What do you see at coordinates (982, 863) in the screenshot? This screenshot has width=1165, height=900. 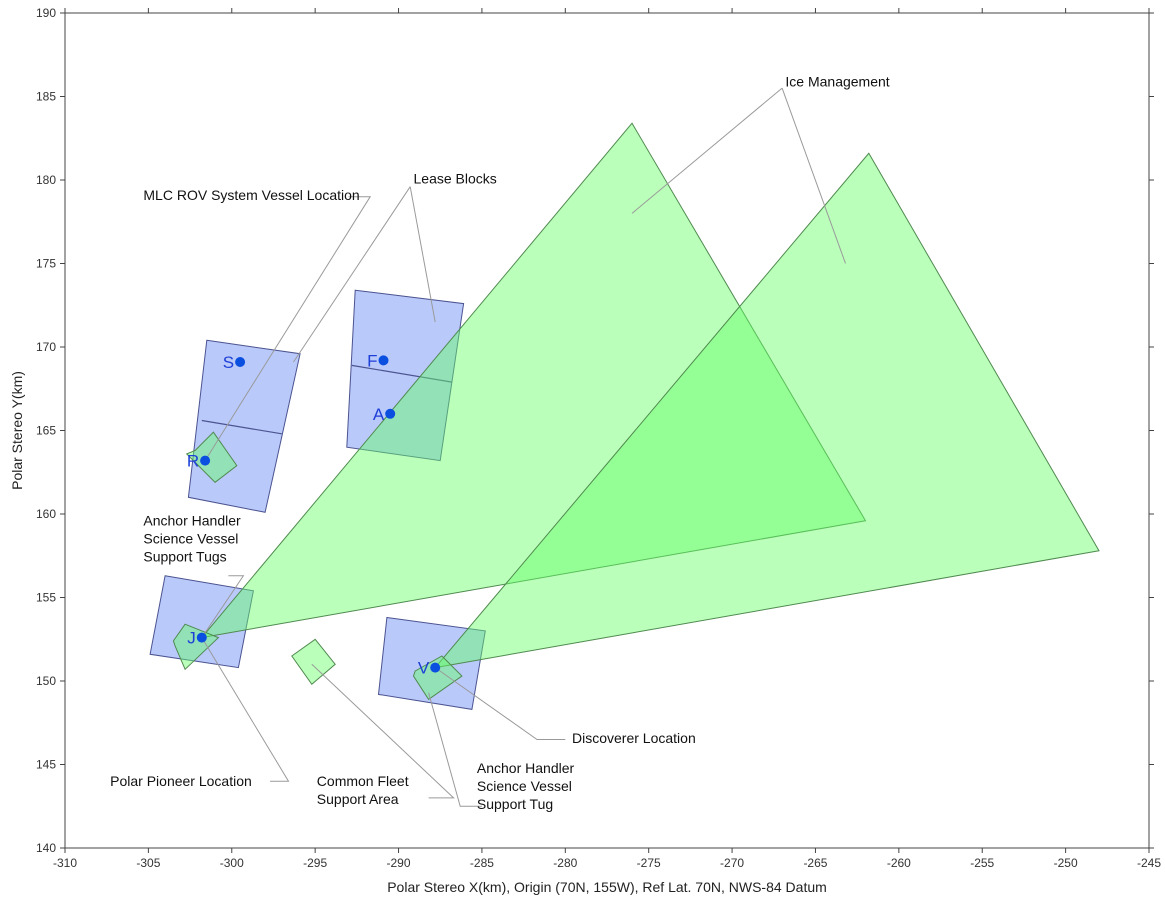 I see `x-tick-label: -255` at bounding box center [982, 863].